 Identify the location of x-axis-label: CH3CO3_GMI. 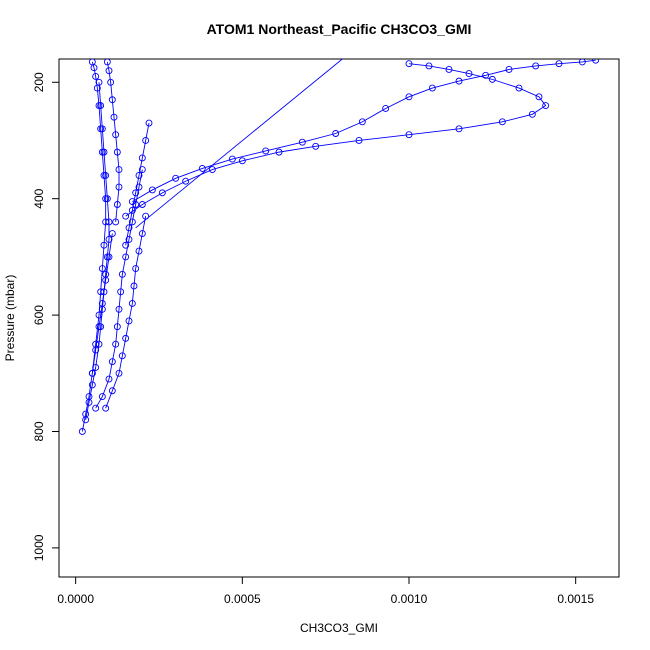
(339, 628).